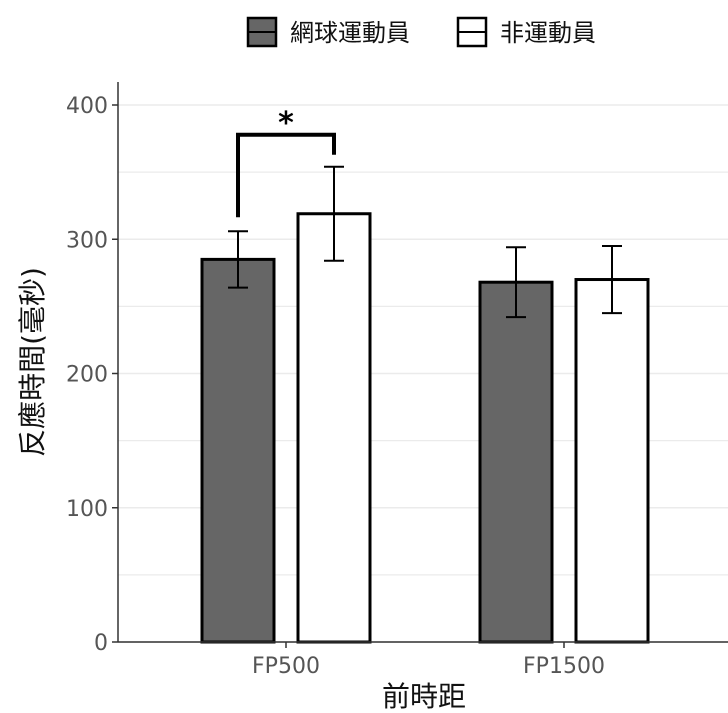 The image size is (728, 713). Describe the element at coordinates (32, 362) in the screenshot. I see `y-axis-title: 反應時間(毫秒)` at that location.